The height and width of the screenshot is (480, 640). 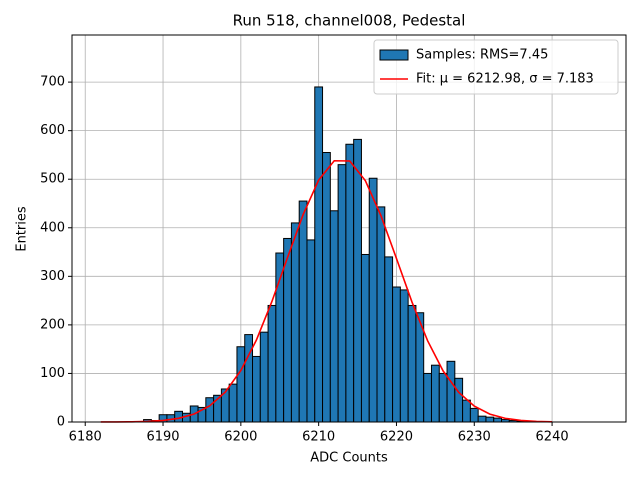 I want to click on x-tick-label: 6220, so click(x=396, y=437).